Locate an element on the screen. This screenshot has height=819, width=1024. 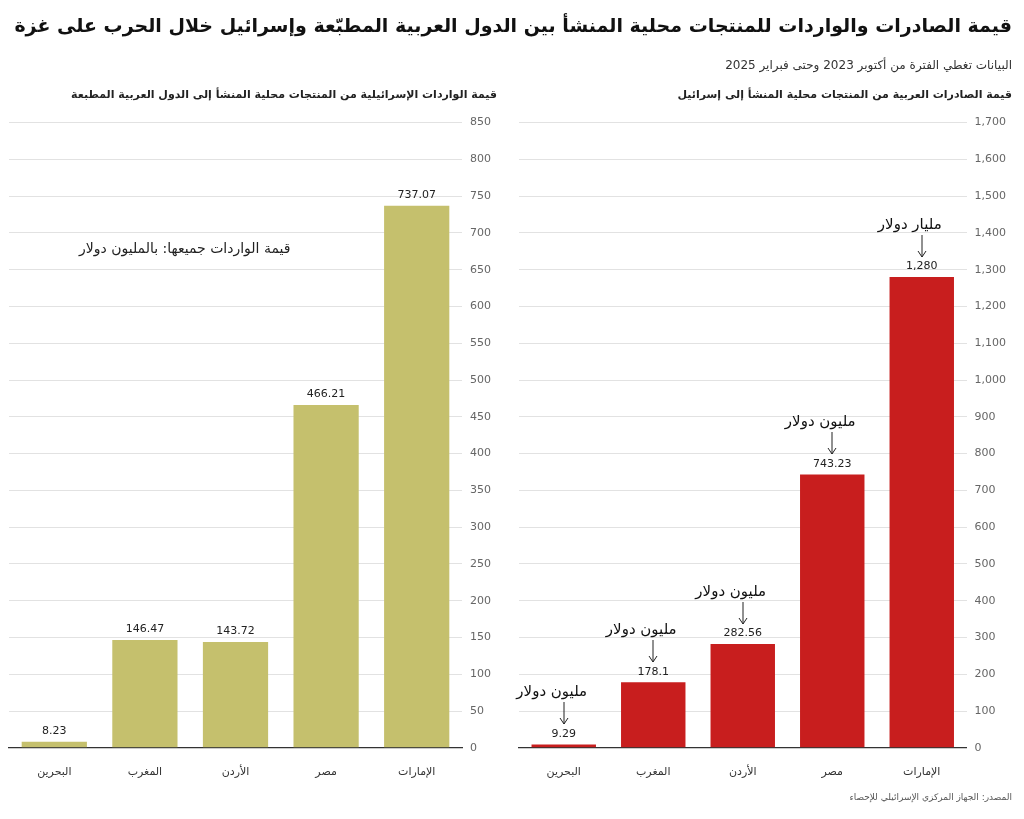
y-tick-label: 450 is located at coordinates (480, 416).